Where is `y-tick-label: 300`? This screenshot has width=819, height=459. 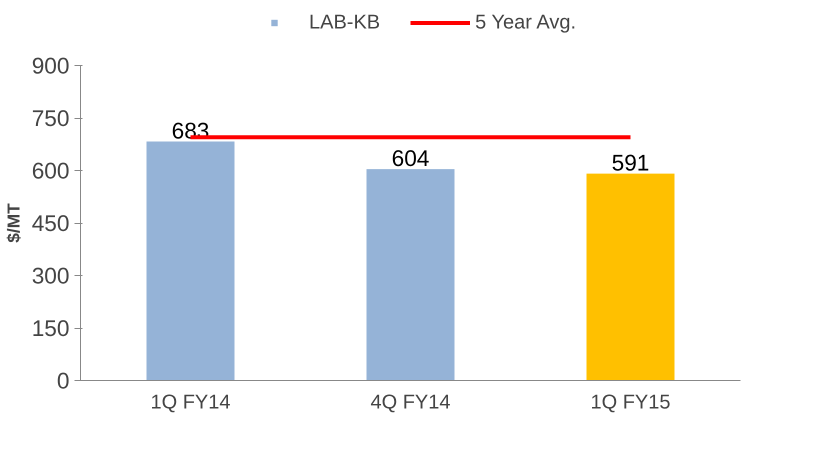 y-tick-label: 300 is located at coordinates (51, 275).